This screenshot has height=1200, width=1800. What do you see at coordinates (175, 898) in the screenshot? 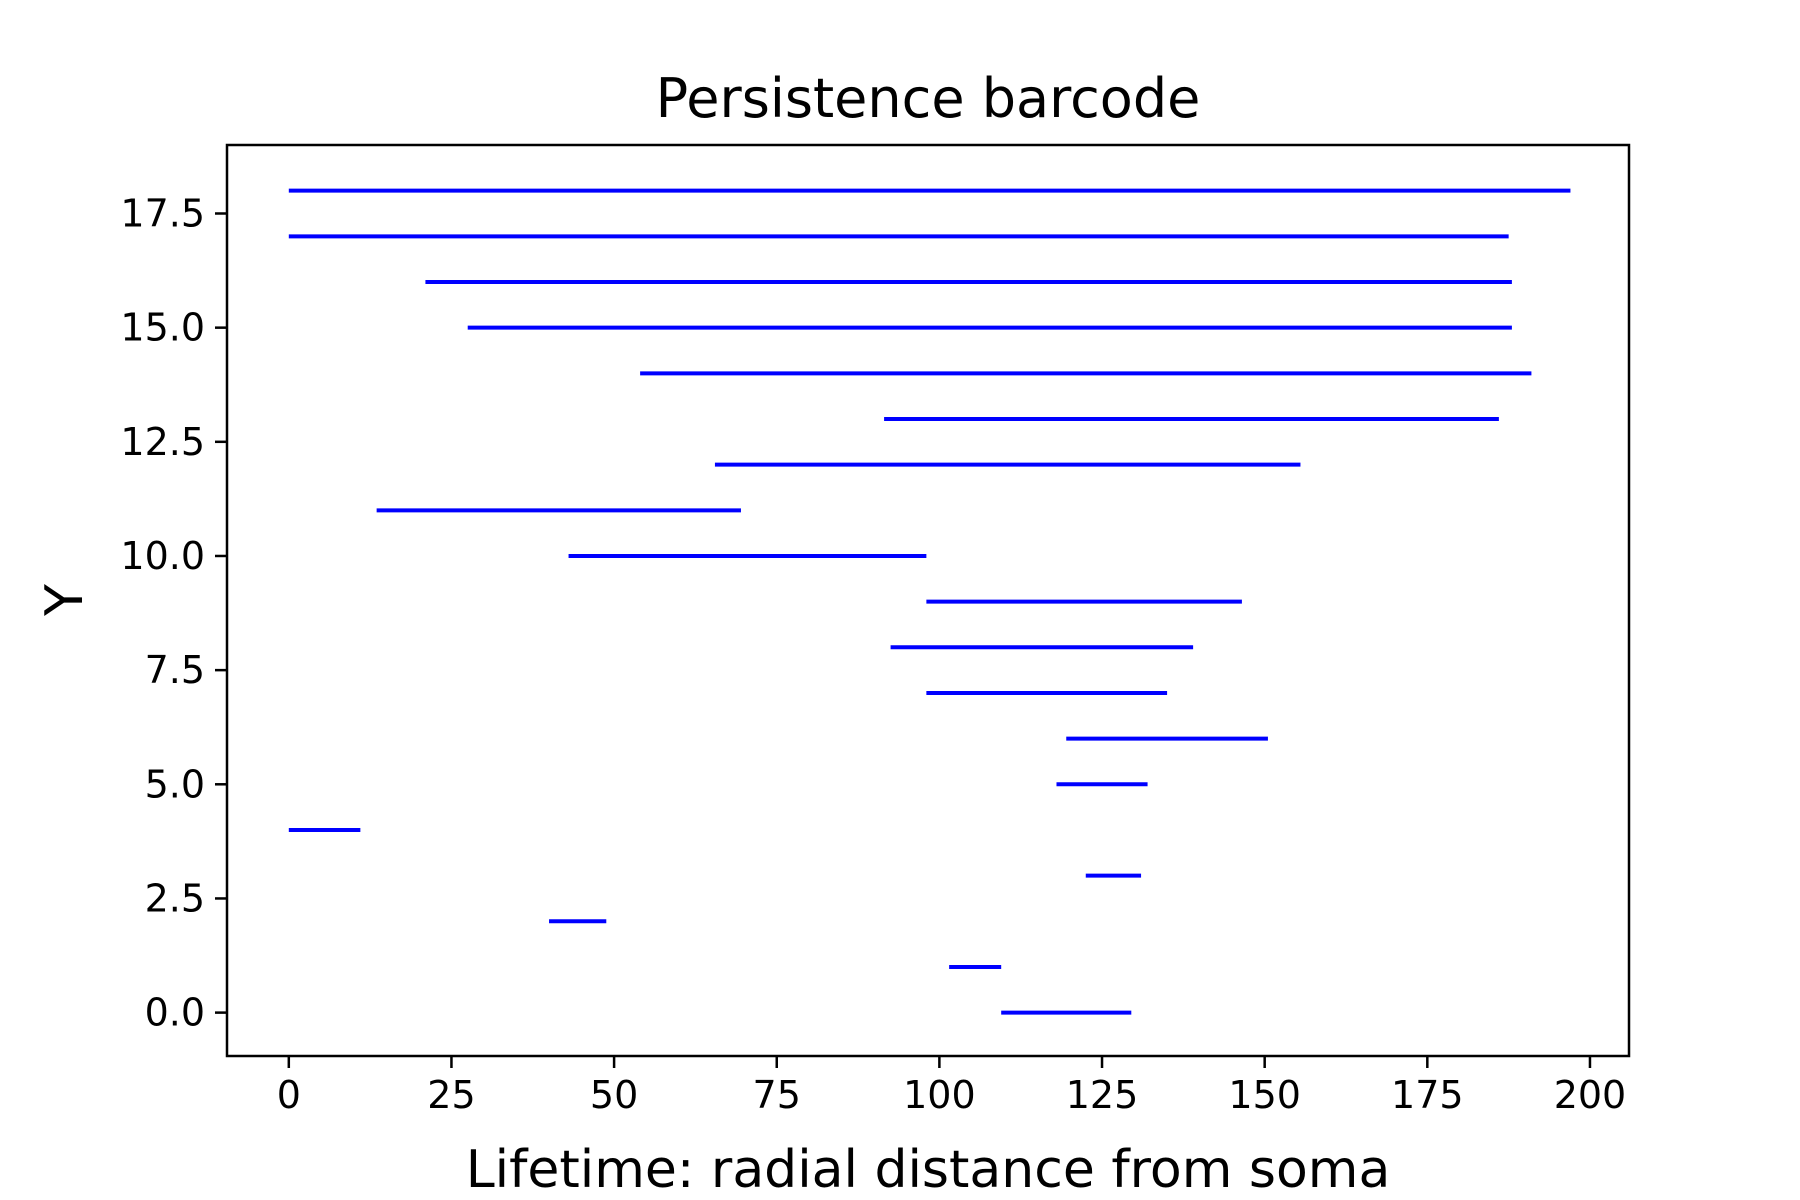
I see `y-tick-label: 2.5` at bounding box center [175, 898].